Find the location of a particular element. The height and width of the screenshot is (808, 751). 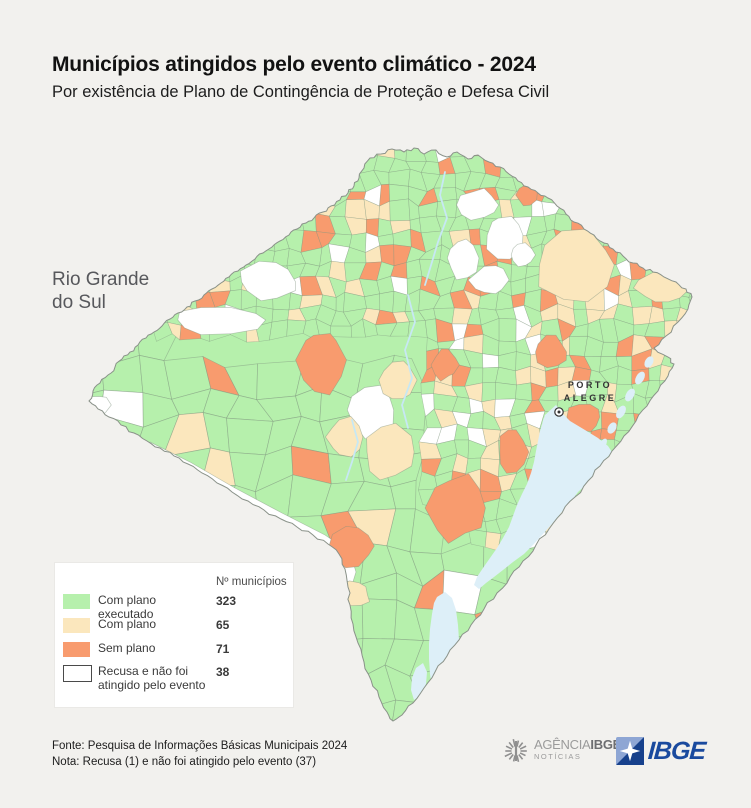

legend-swatch-peach is located at coordinates (76, 625).